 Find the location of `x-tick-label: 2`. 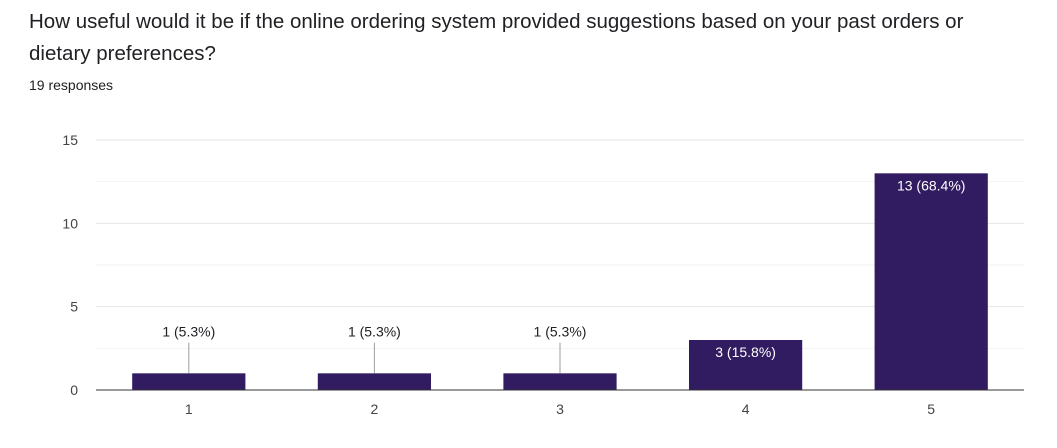

x-tick-label: 2 is located at coordinates (375, 409).